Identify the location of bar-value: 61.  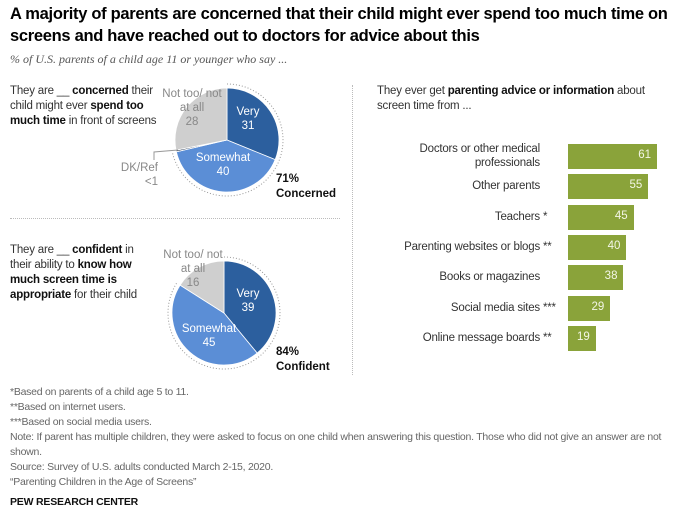
(645, 155).